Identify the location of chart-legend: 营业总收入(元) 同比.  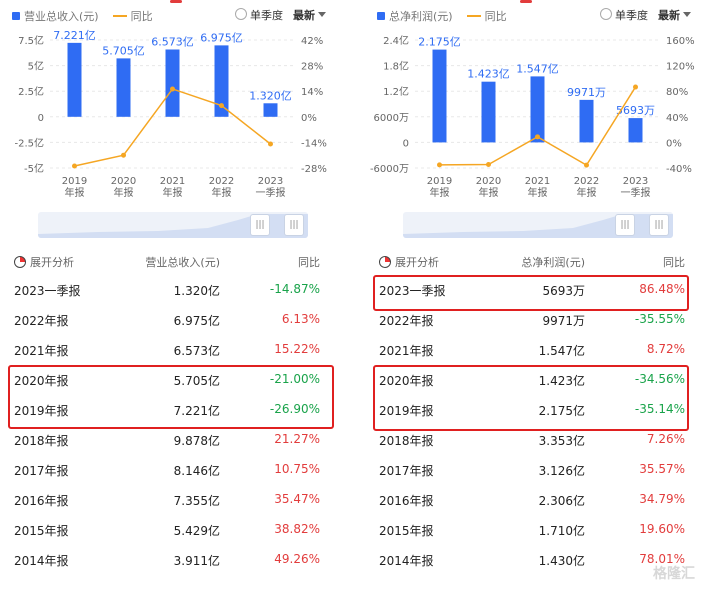
(82, 16).